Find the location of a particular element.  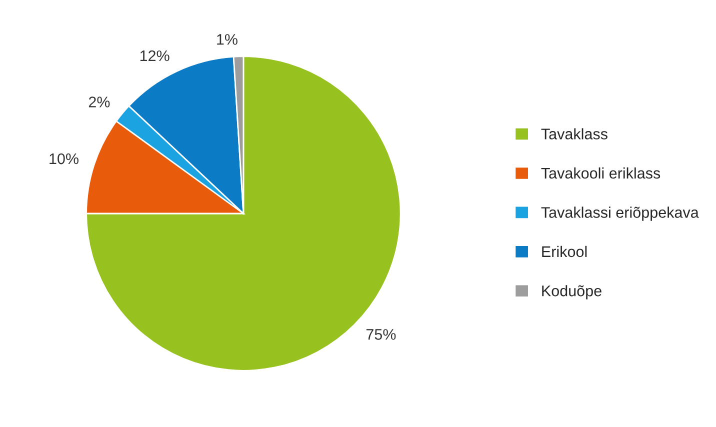

data-label: 10% is located at coordinates (64, 158).